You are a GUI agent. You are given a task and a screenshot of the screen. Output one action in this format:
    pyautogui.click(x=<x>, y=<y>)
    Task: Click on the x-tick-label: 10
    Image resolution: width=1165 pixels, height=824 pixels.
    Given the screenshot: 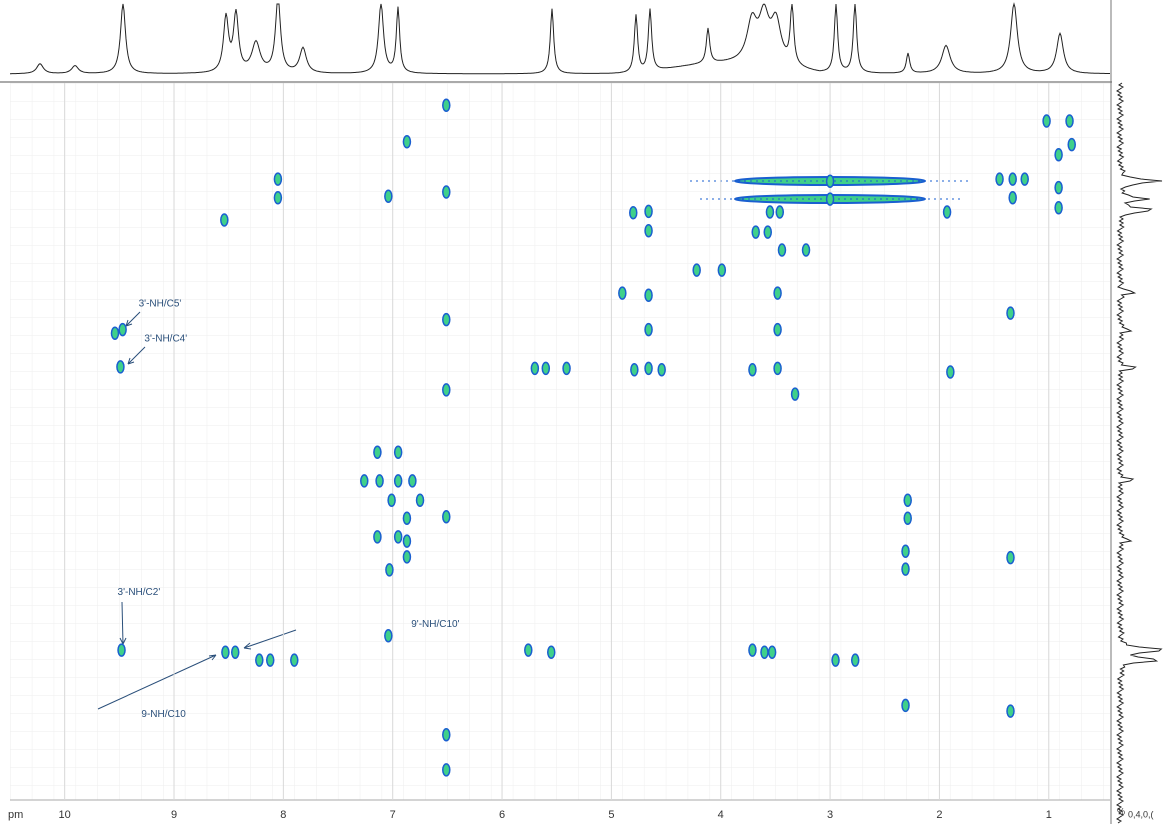 What is the action you would take?
    pyautogui.click(x=65, y=815)
    